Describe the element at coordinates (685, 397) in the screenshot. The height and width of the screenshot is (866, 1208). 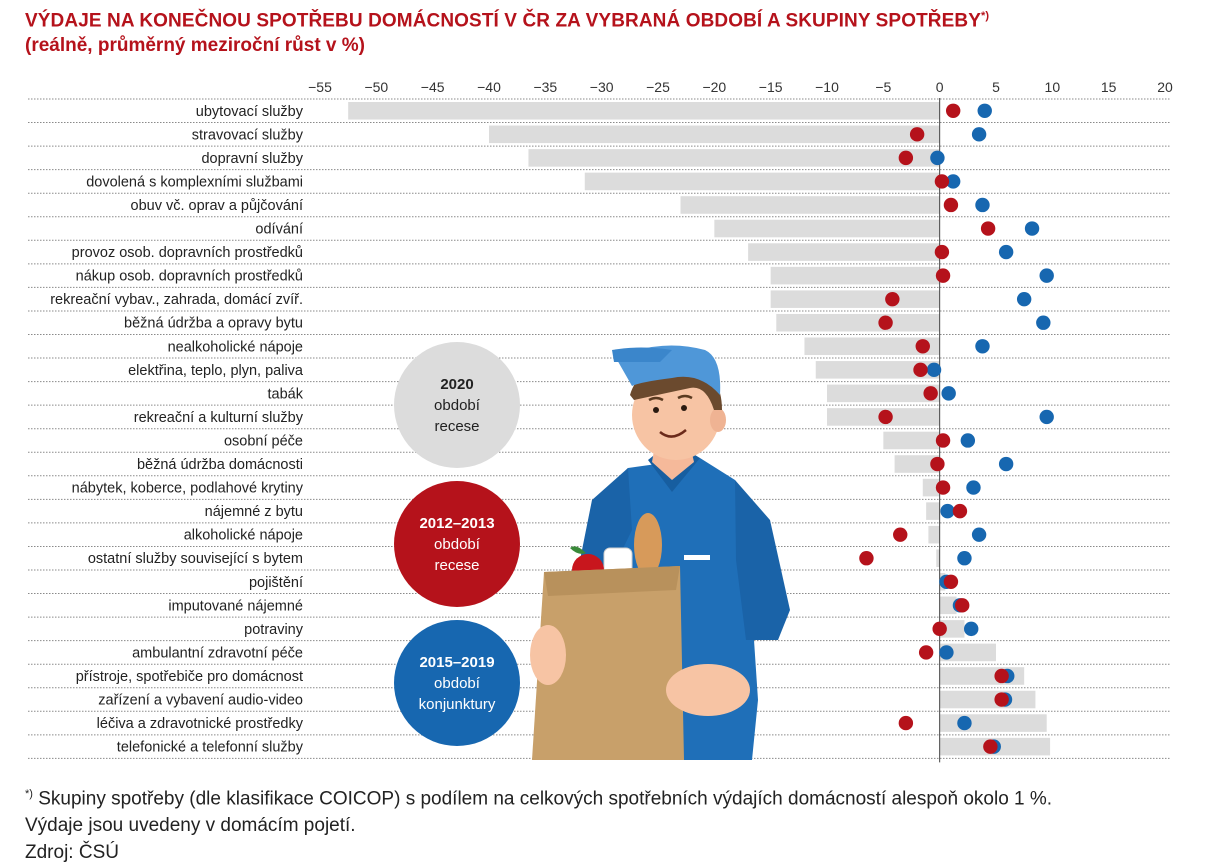
I see `eyebrow-right` at that location.